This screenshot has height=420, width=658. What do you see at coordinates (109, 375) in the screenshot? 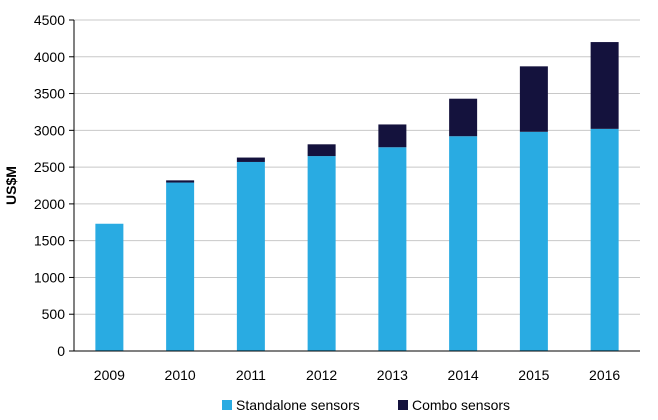
I see `x-tick-label: 2009` at bounding box center [109, 375].